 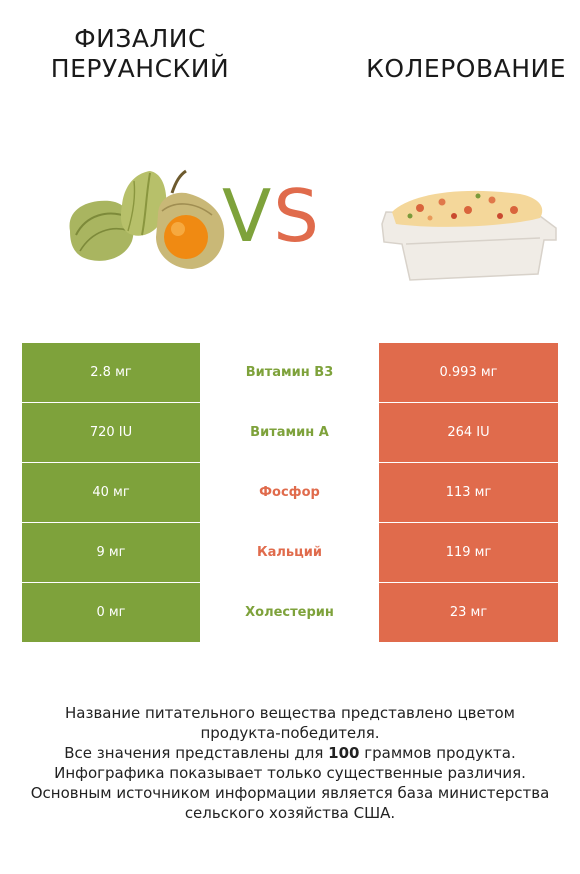 What do you see at coordinates (111, 492) in the screenshot?
I see `left-value-cell: 40 мг` at bounding box center [111, 492].